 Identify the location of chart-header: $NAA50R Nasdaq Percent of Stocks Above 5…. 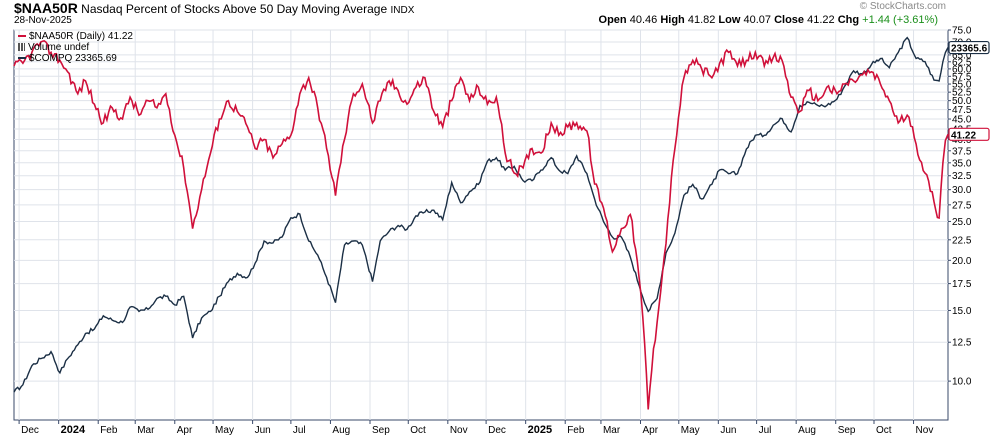
(214, 8).